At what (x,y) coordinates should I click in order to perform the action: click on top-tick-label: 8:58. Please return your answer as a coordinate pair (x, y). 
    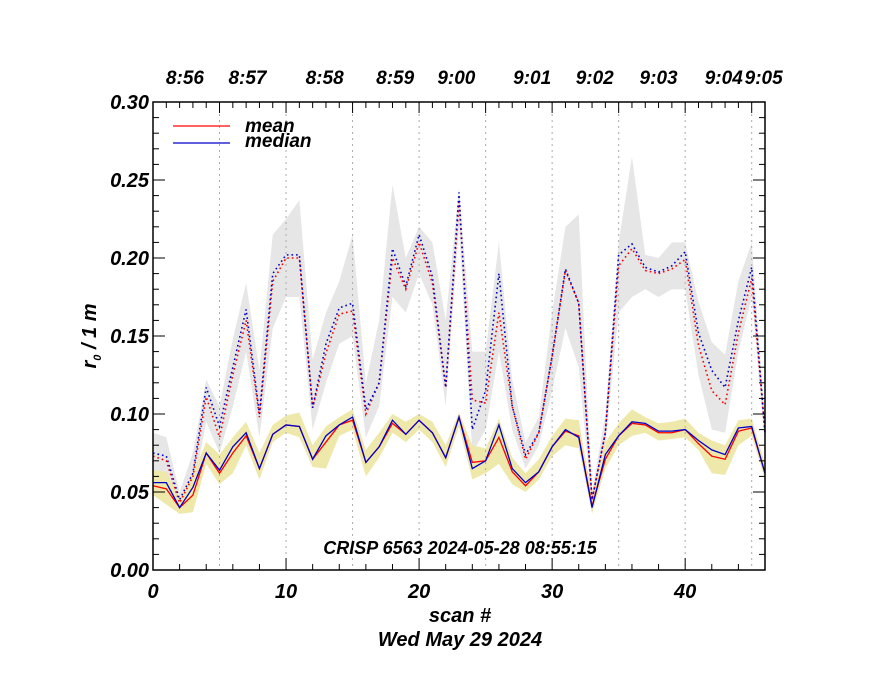
    Looking at the image, I should click on (325, 78).